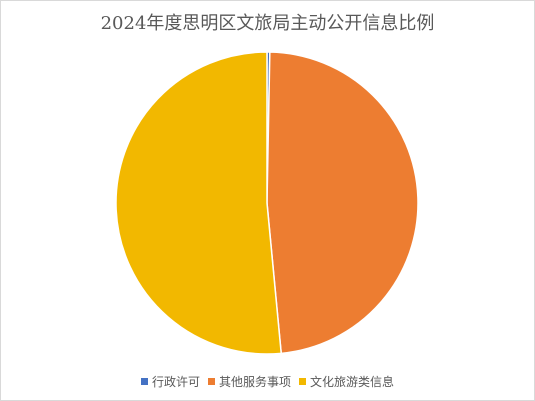  Describe the element at coordinates (267, 23) in the screenshot. I see `chart-title: 2024年度思明区文旅局主动公开信息比例` at that location.